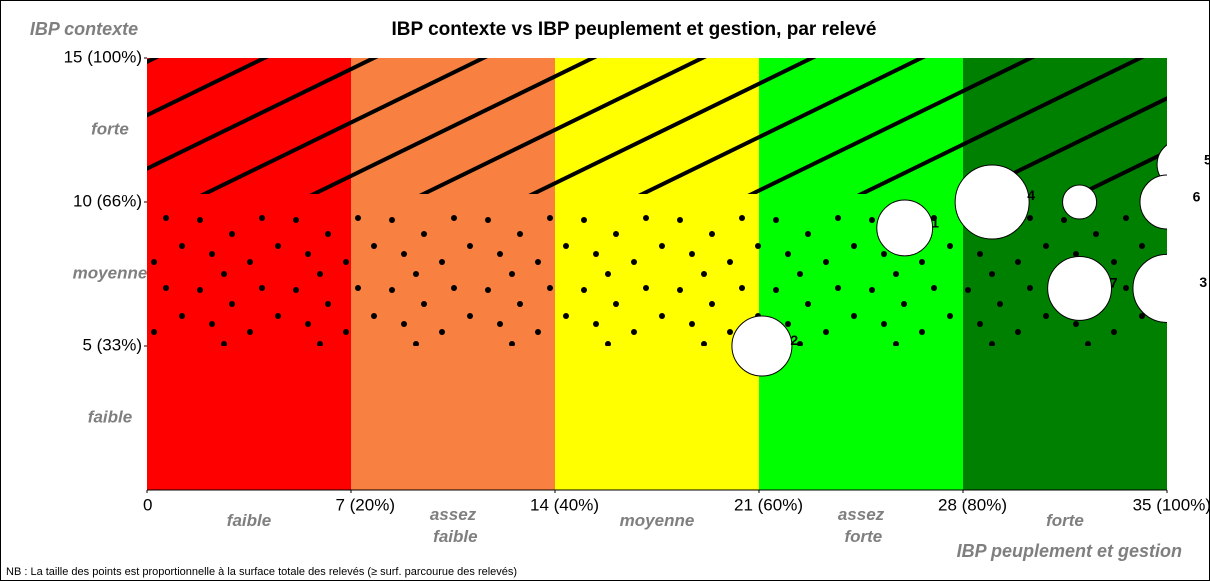  Describe the element at coordinates (794, 340) in the screenshot. I see `bubble-label: 2` at that location.